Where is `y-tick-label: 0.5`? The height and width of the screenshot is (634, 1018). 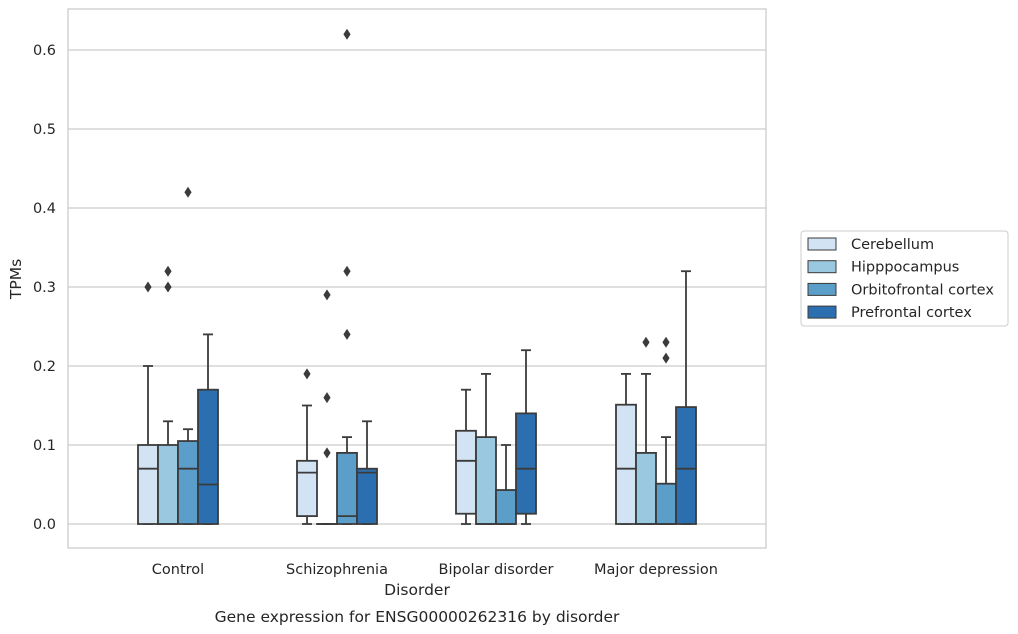
y-tick-label: 0.5 is located at coordinates (44, 130).